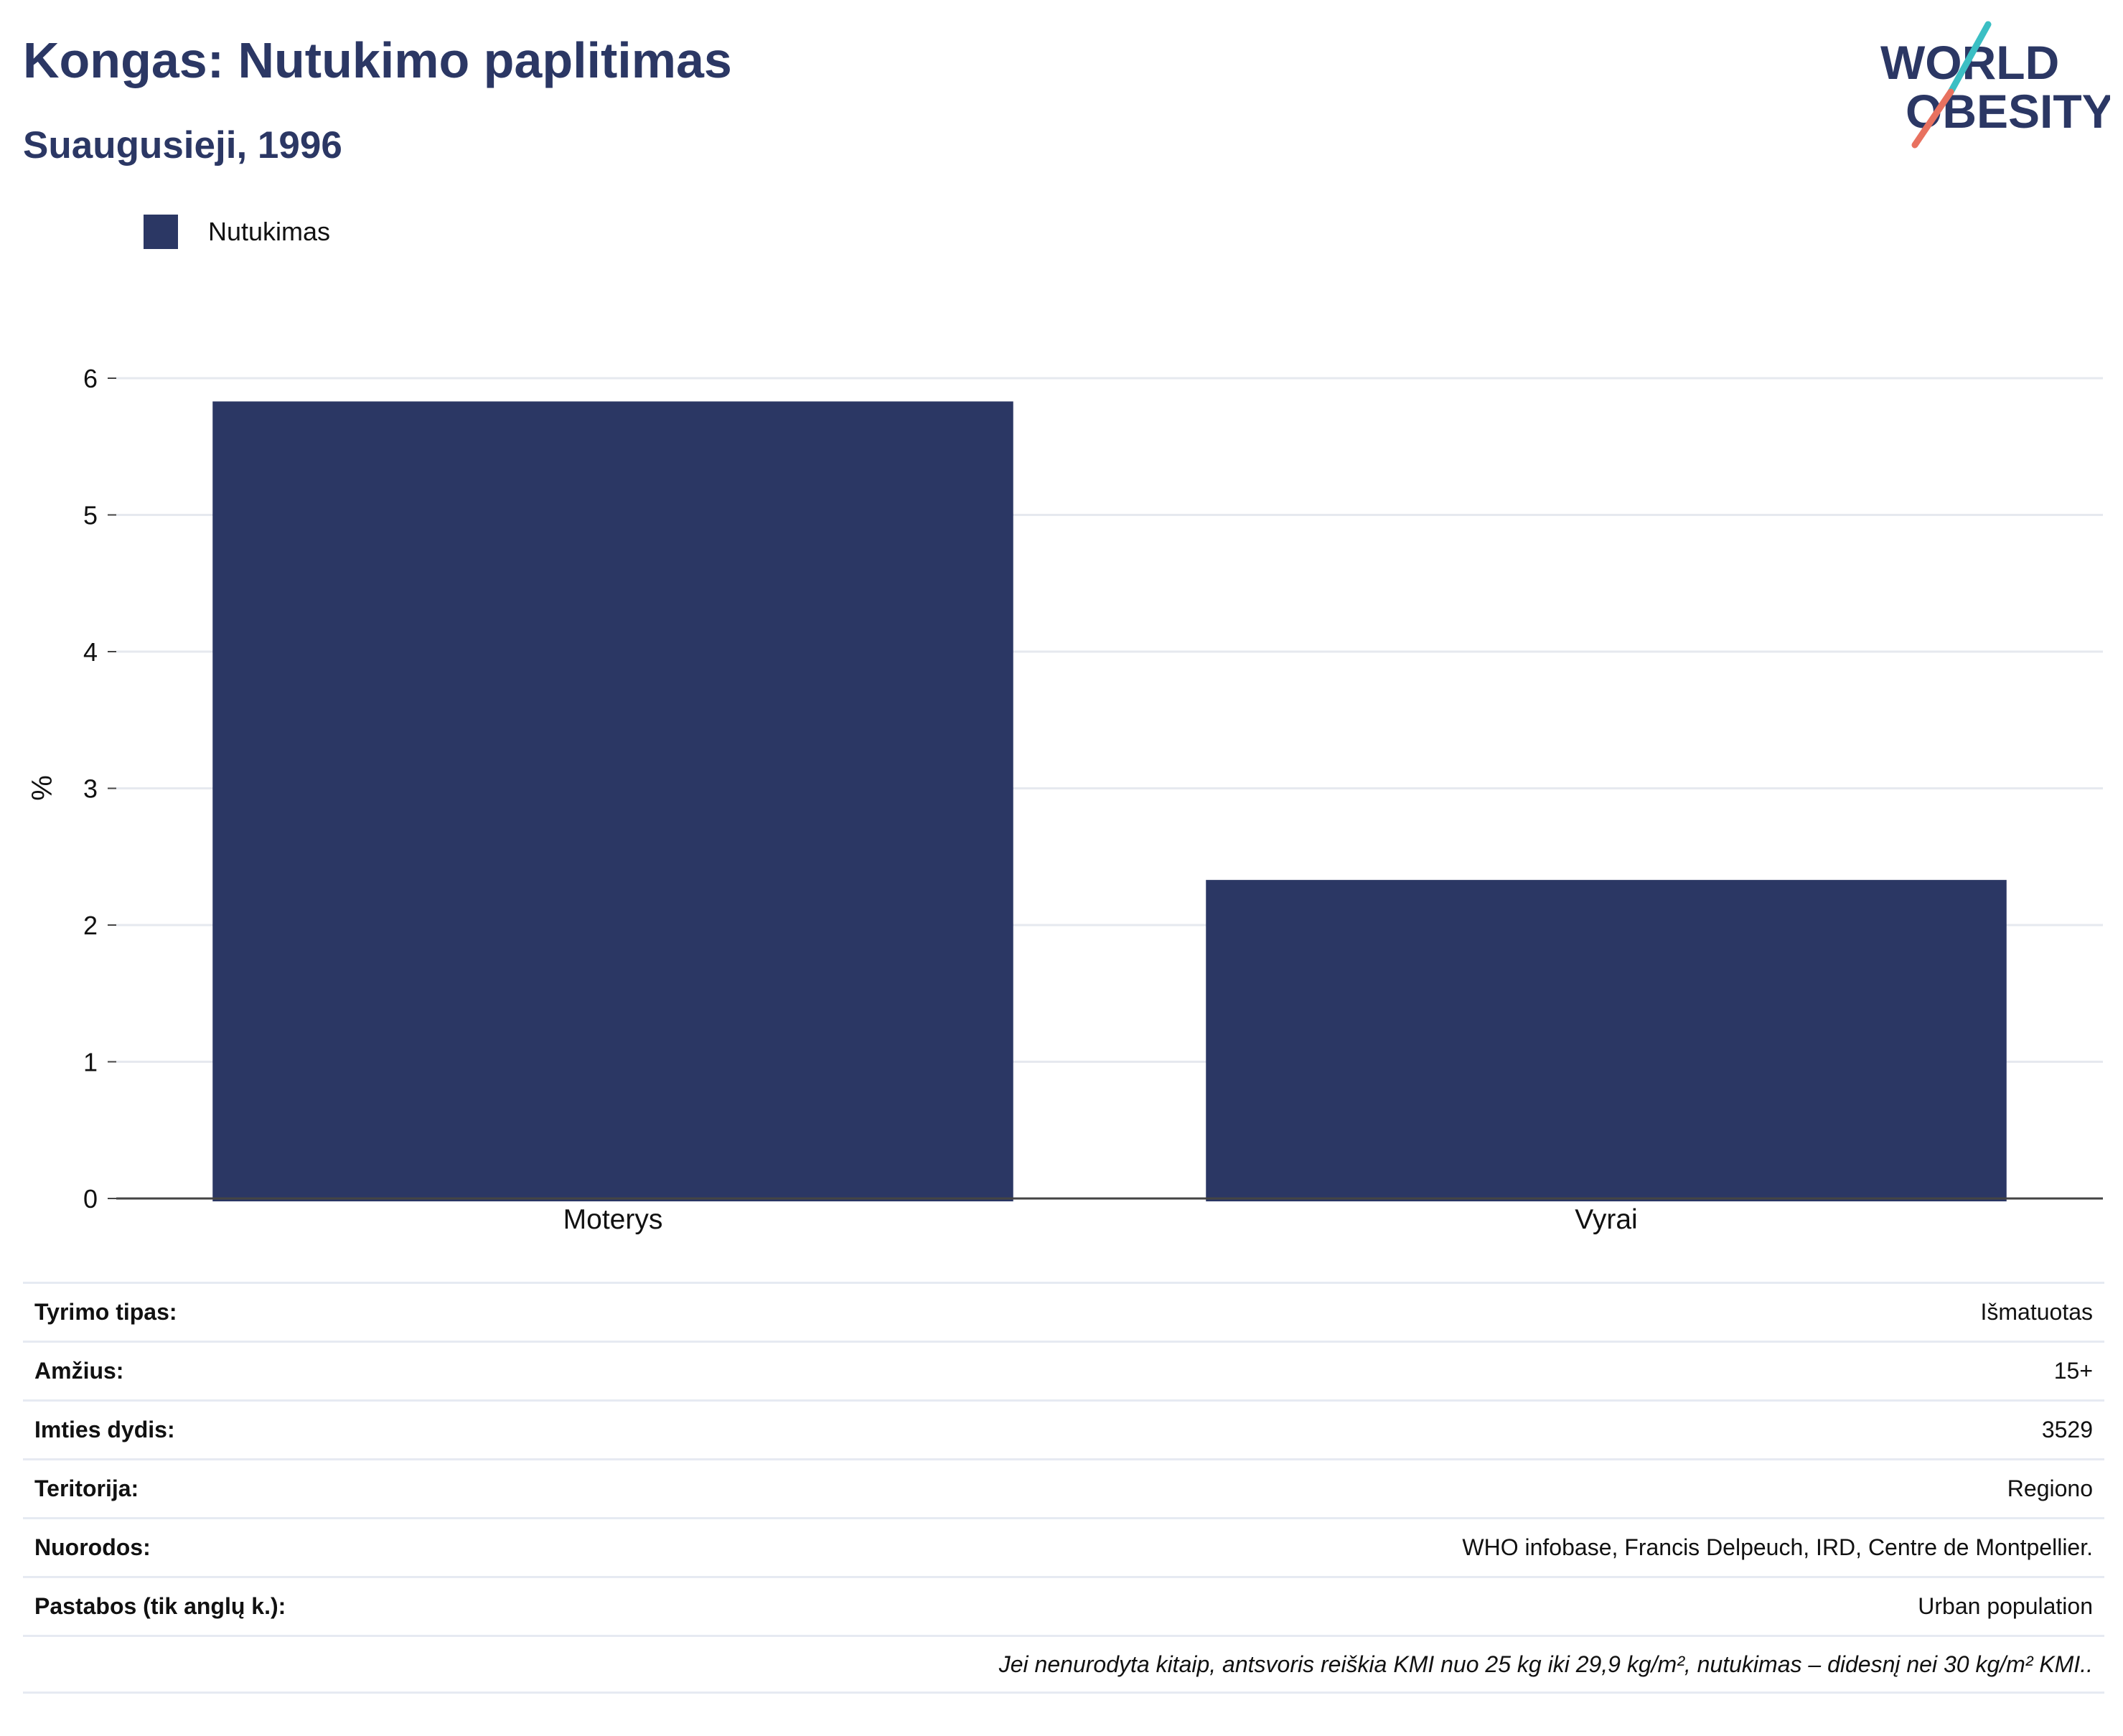 The width and height of the screenshot is (2123, 1736). I want to click on world-obesity-logo: WORLD OBESITY, so click(1995, 85).